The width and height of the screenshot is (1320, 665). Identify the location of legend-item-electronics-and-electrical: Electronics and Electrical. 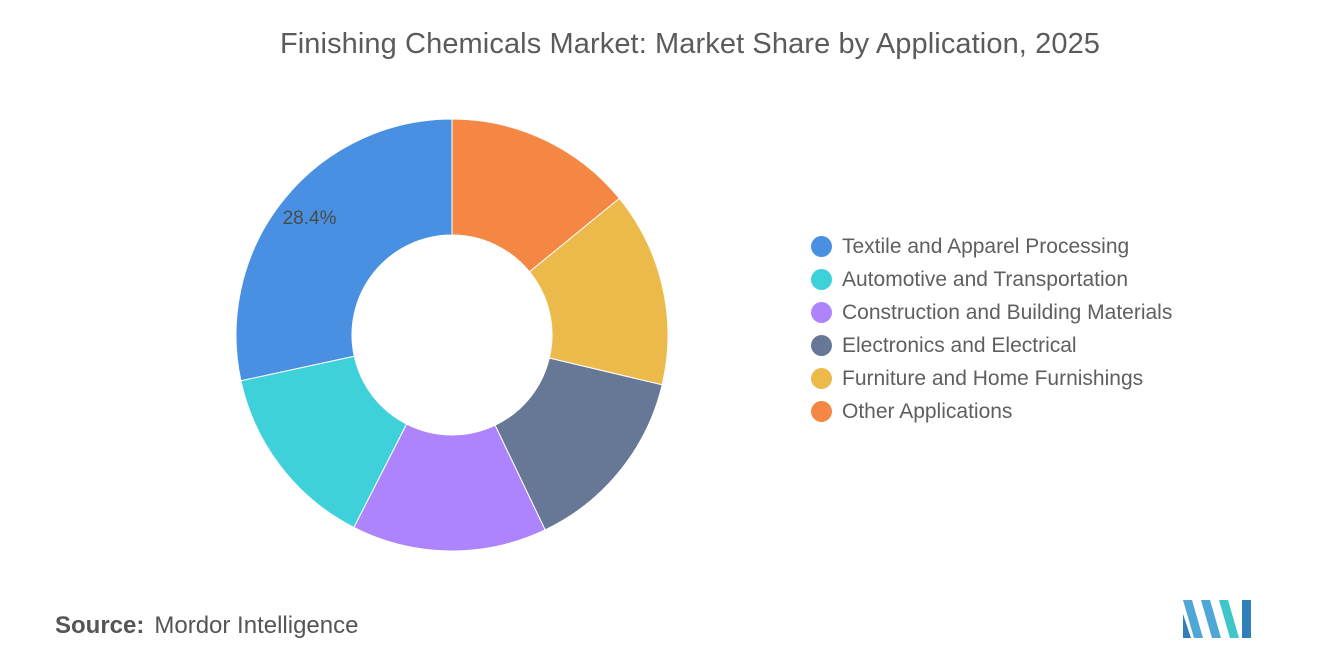
(991, 345).